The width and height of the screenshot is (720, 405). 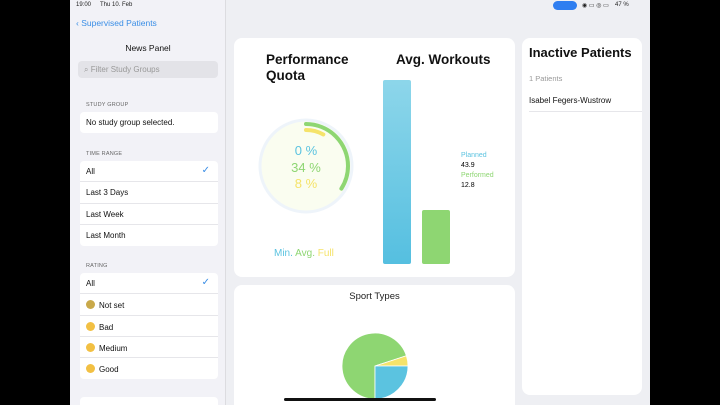 I want to click on quota-avg: 34 %, so click(x=306, y=167).